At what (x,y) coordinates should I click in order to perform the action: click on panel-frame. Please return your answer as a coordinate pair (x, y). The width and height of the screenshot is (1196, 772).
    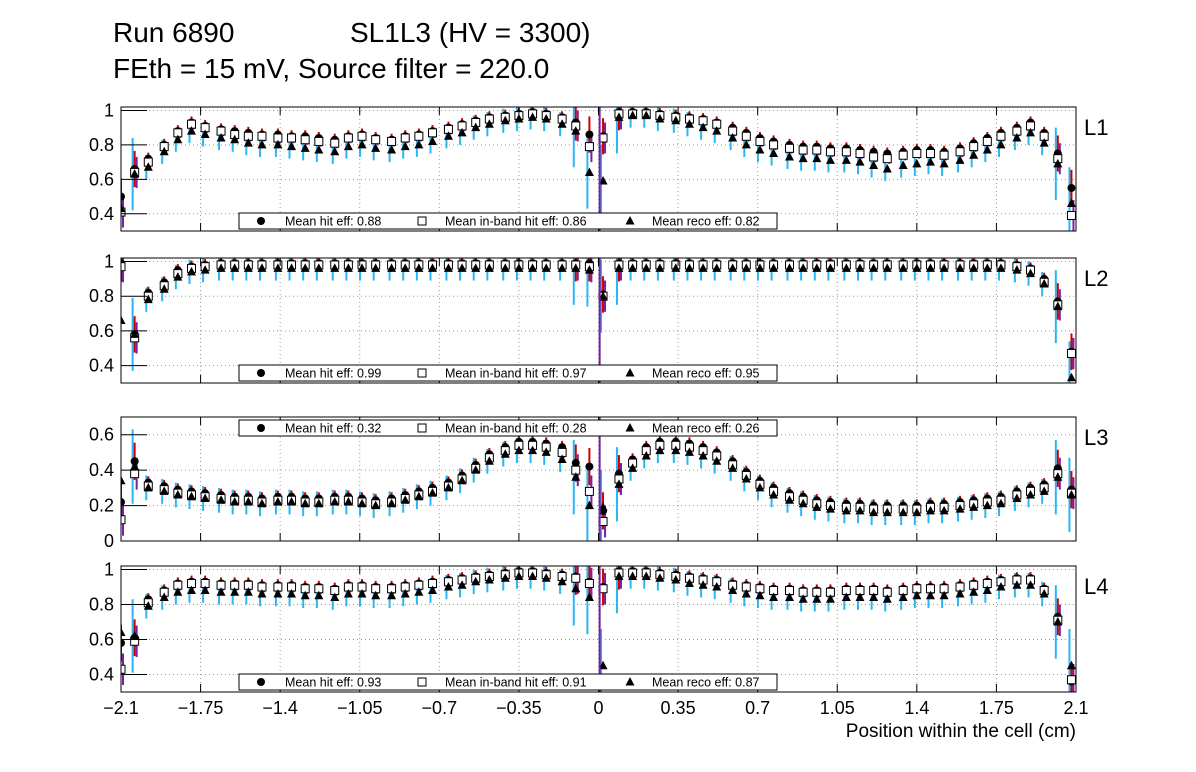
    Looking at the image, I should click on (598, 169).